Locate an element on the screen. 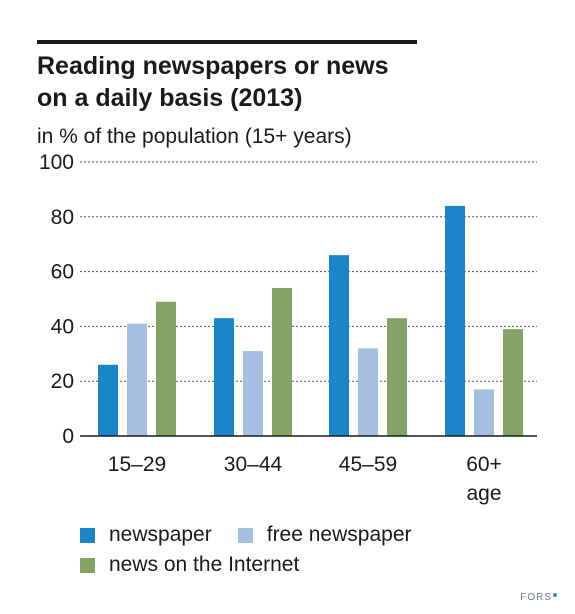 The height and width of the screenshot is (614, 575). chart-title-line-2: on a daily basis (2013) is located at coordinates (170, 98).